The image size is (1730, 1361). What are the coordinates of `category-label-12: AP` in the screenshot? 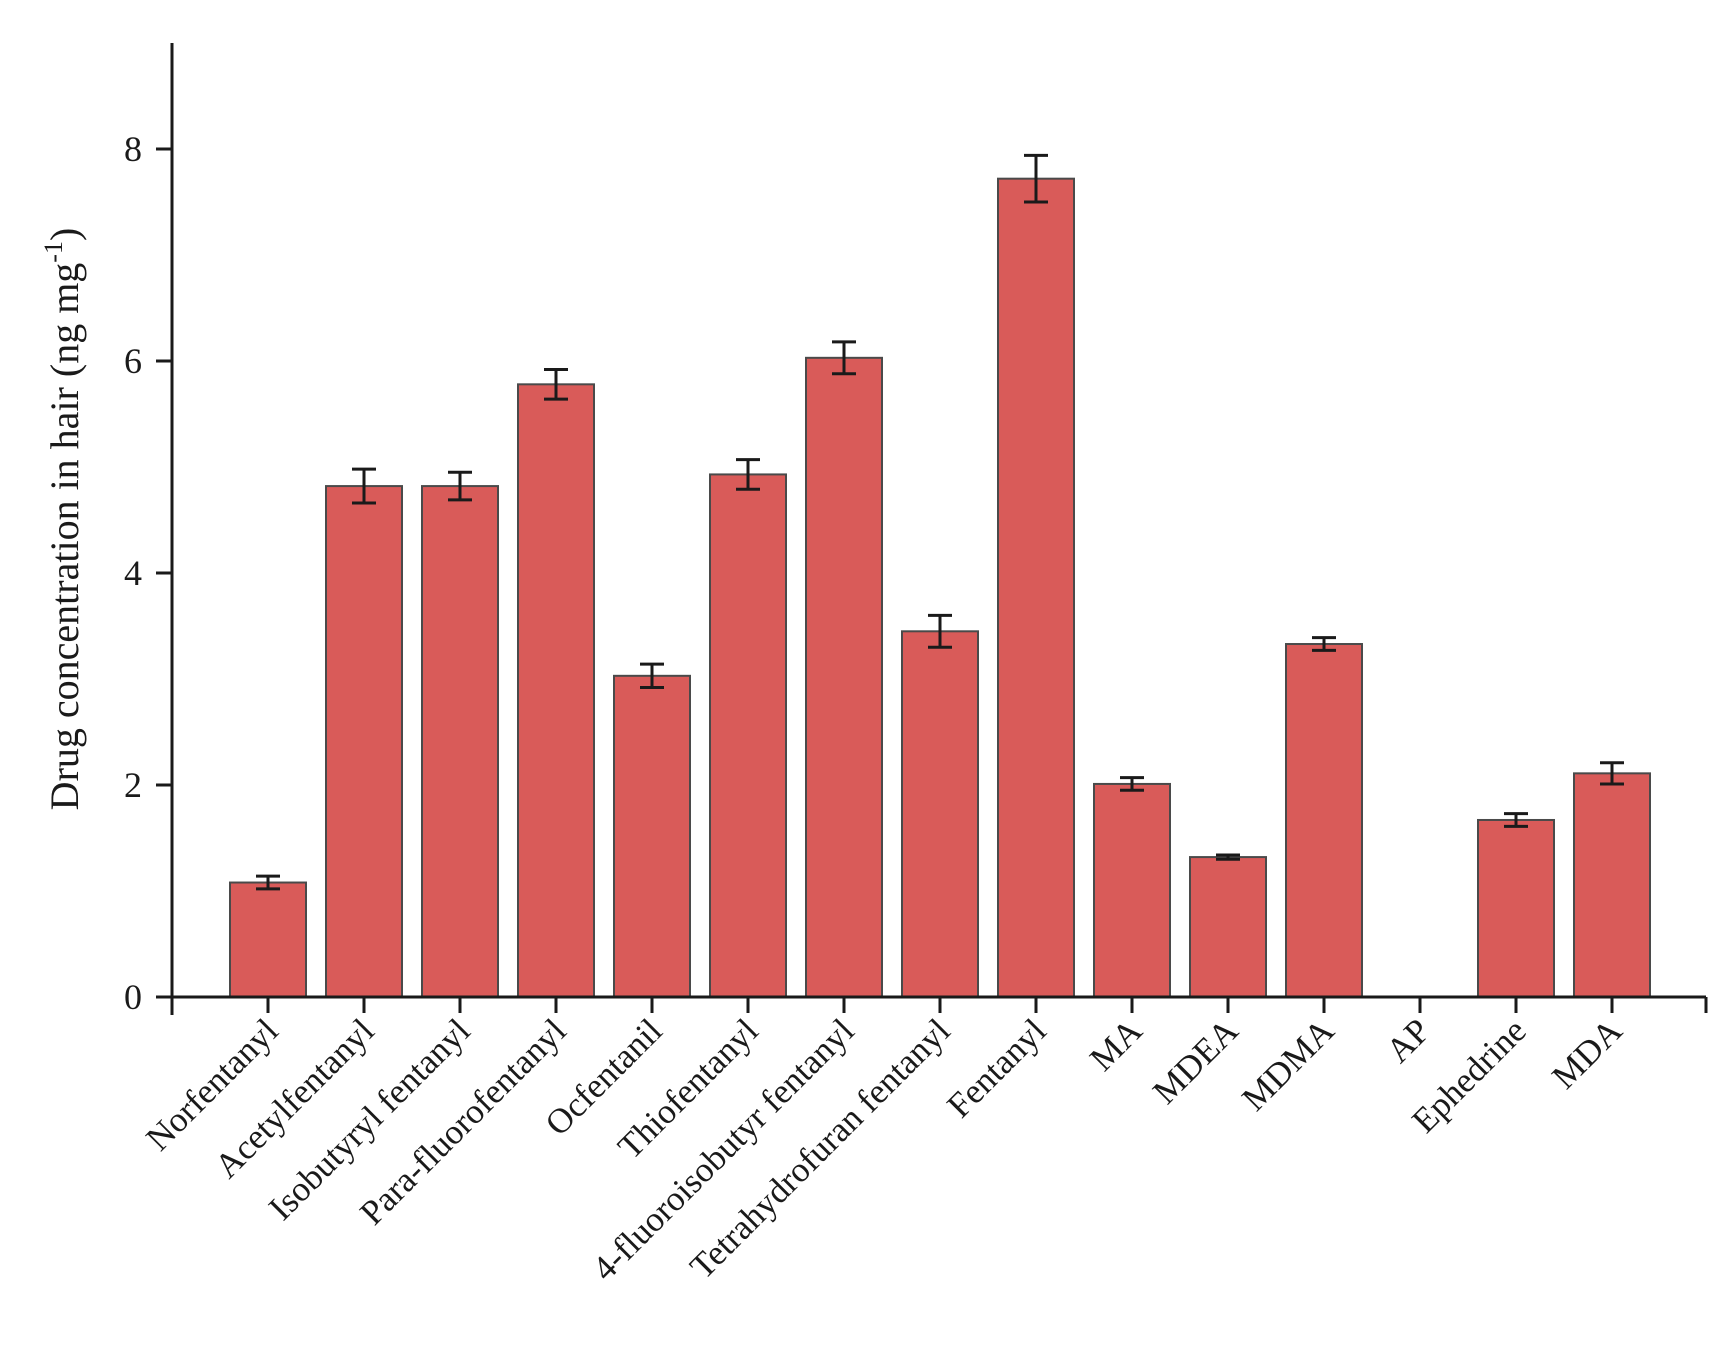 It's located at (1407, 1040).